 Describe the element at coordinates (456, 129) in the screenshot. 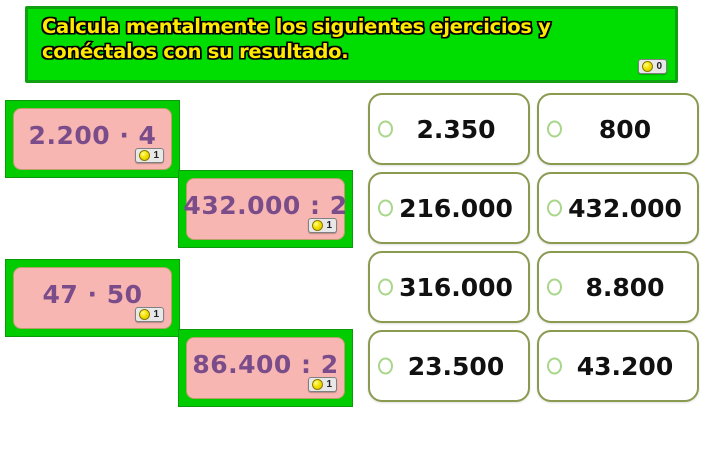

I see `answer-card-1-value: 2.350` at that location.